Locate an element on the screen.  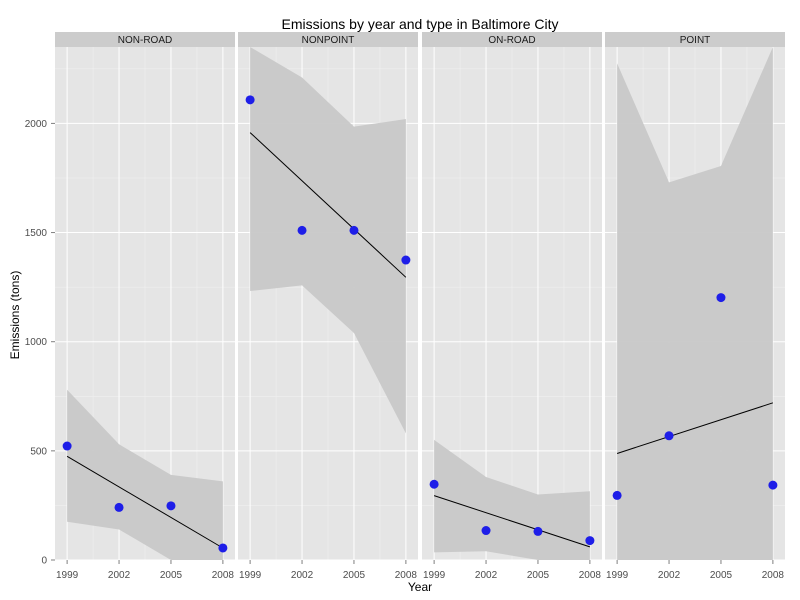
y-tick-label: 1500 is located at coordinates (36, 233).